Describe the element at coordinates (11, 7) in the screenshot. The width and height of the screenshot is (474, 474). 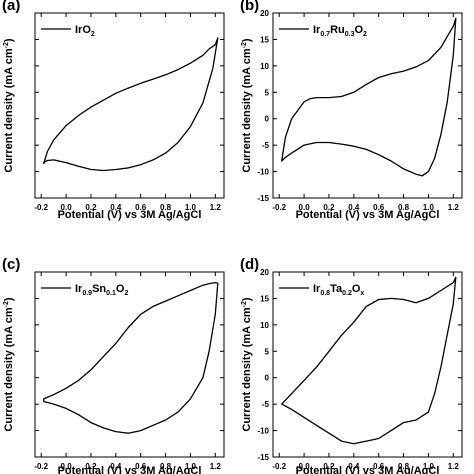
I see `panel-letter: (a)` at that location.